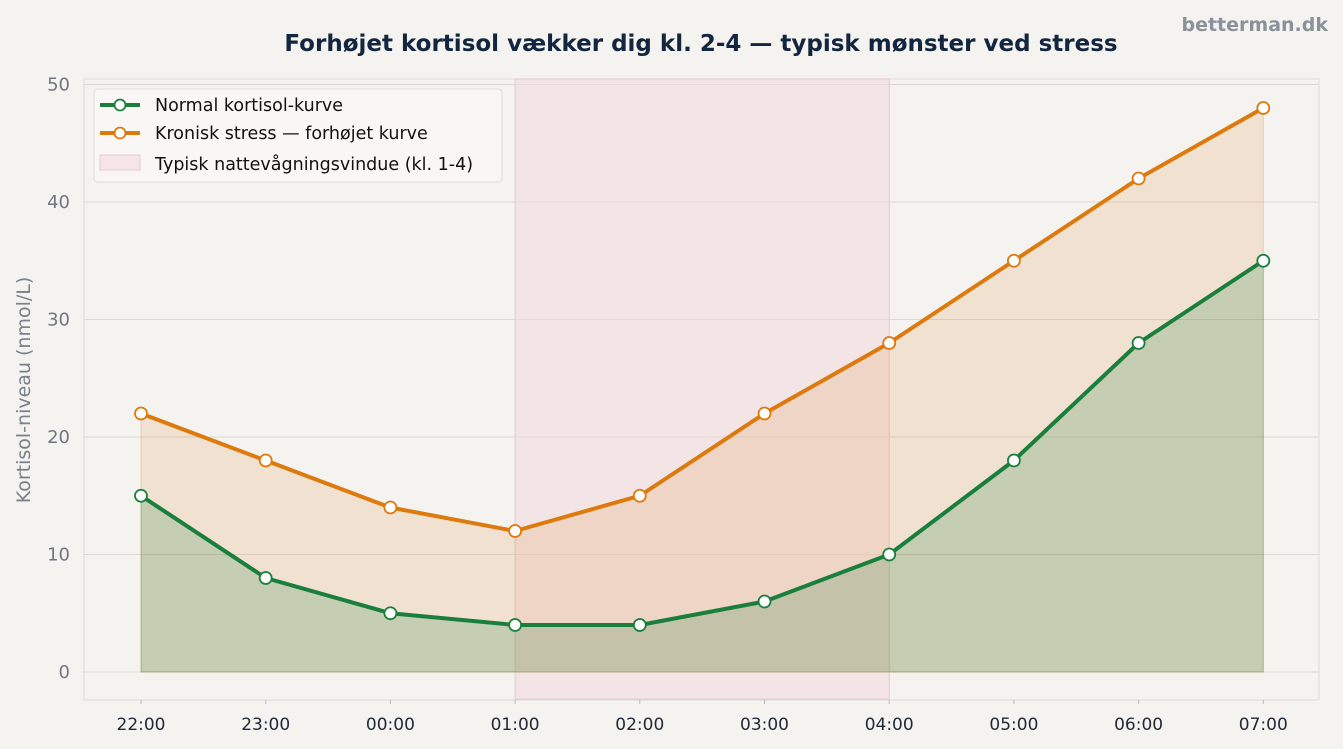 The image size is (1343, 749). I want to click on legend-box, so click(298, 135).